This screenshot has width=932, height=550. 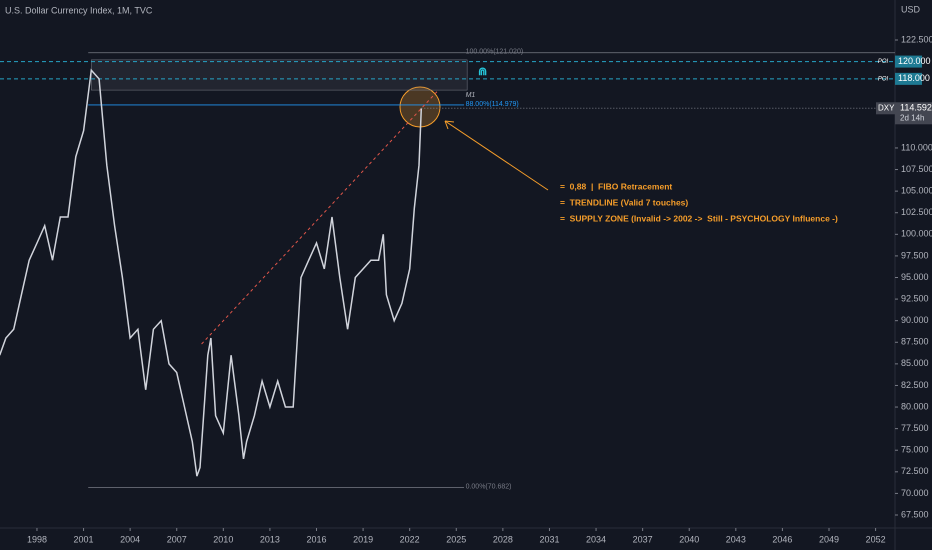 What do you see at coordinates (736, 539) in the screenshot?
I see `x-tick-label: 2043` at bounding box center [736, 539].